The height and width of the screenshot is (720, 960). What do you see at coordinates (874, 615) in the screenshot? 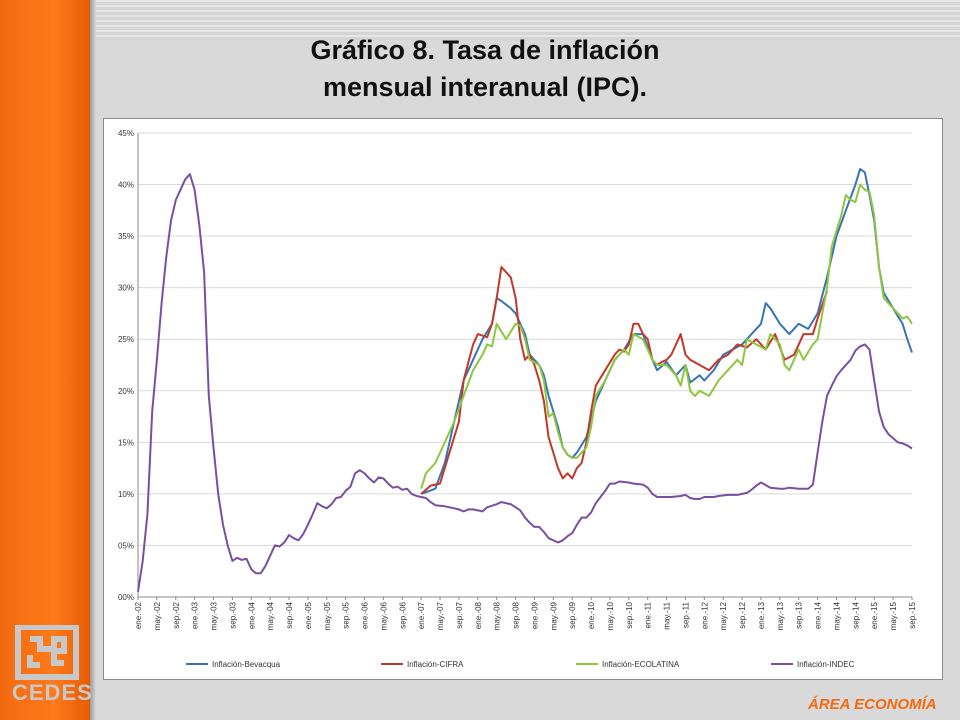
I see `x-tick-label: ene.-15` at bounding box center [874, 615].